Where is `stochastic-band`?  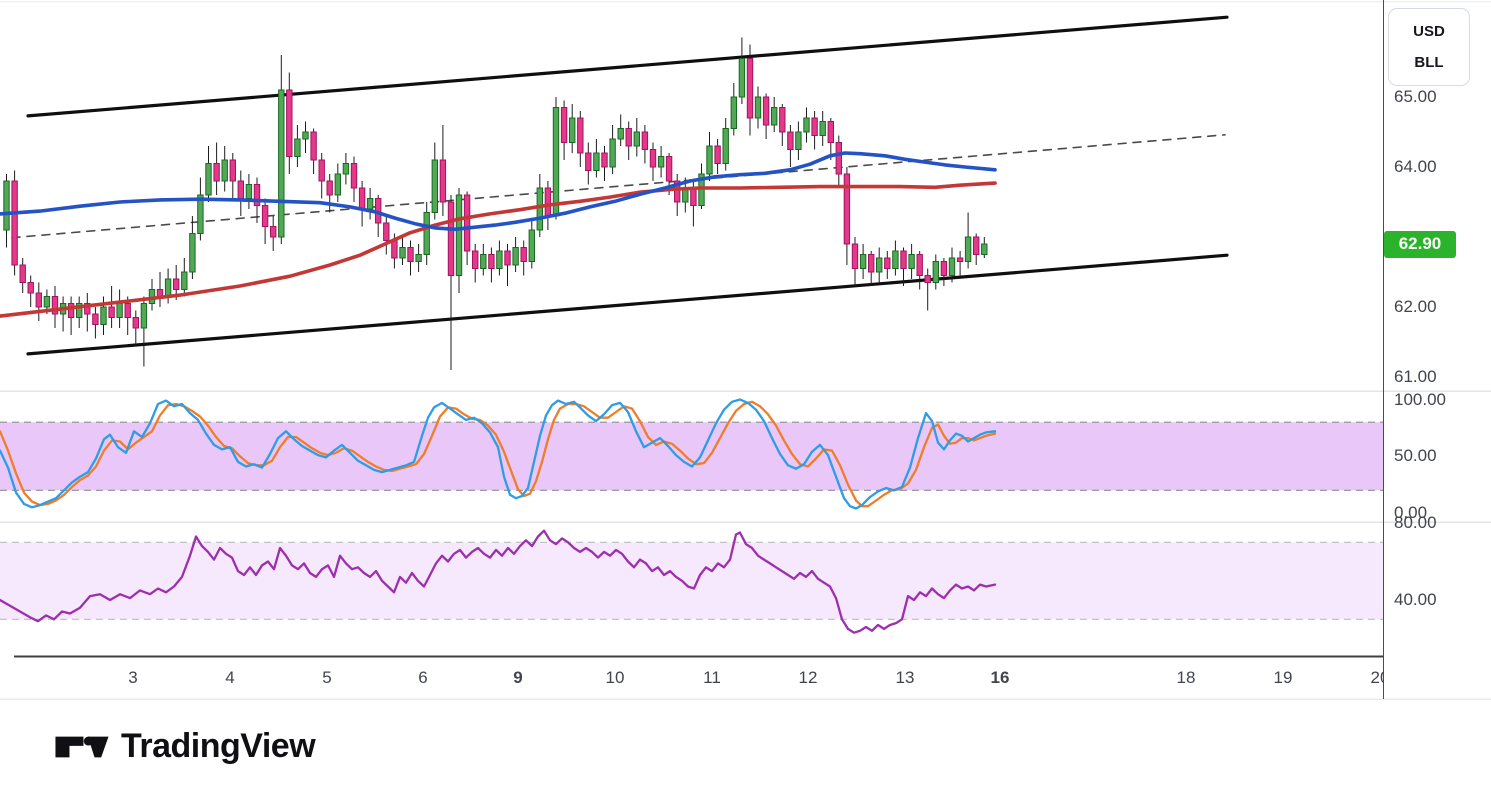
stochastic-band is located at coordinates (691, 456).